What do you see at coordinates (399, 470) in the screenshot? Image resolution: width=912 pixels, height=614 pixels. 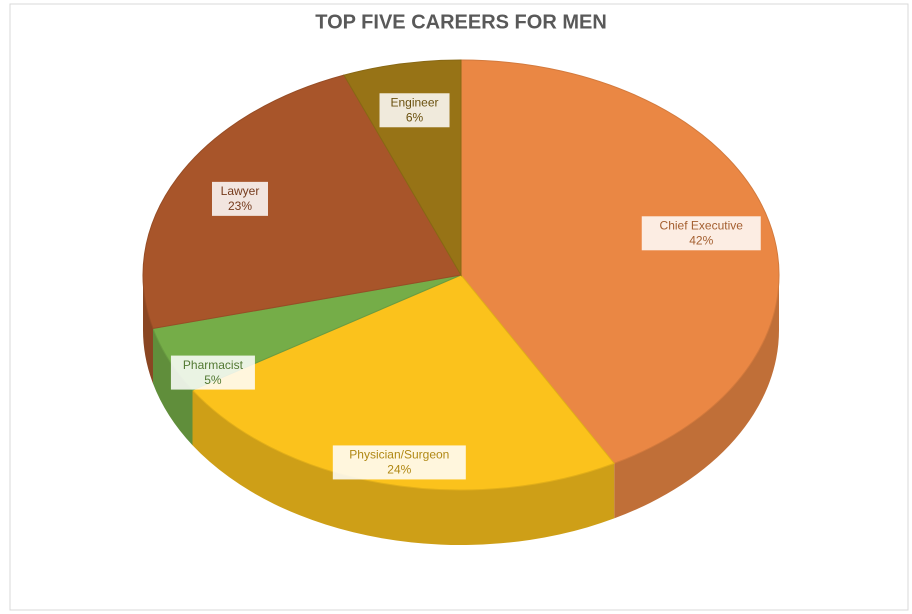 I see `data-label-value: 24%` at bounding box center [399, 470].